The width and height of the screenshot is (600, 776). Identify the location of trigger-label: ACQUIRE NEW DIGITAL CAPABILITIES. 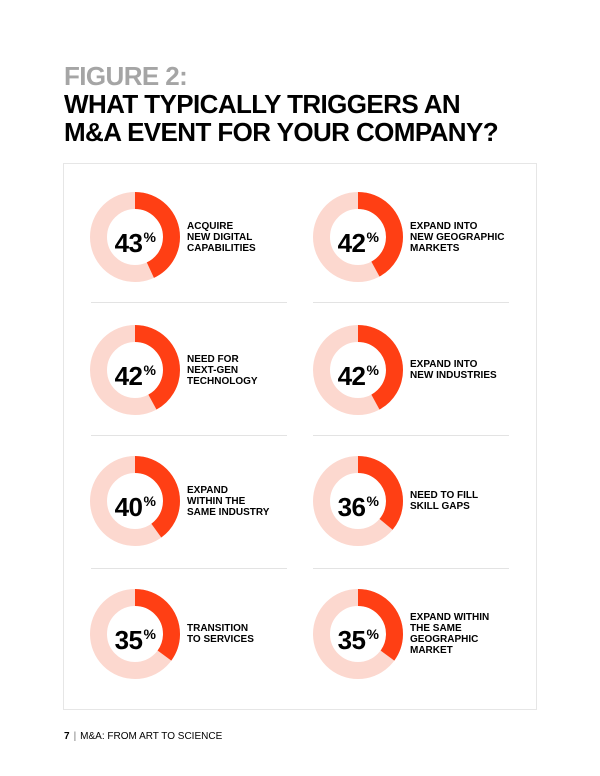
(221, 237).